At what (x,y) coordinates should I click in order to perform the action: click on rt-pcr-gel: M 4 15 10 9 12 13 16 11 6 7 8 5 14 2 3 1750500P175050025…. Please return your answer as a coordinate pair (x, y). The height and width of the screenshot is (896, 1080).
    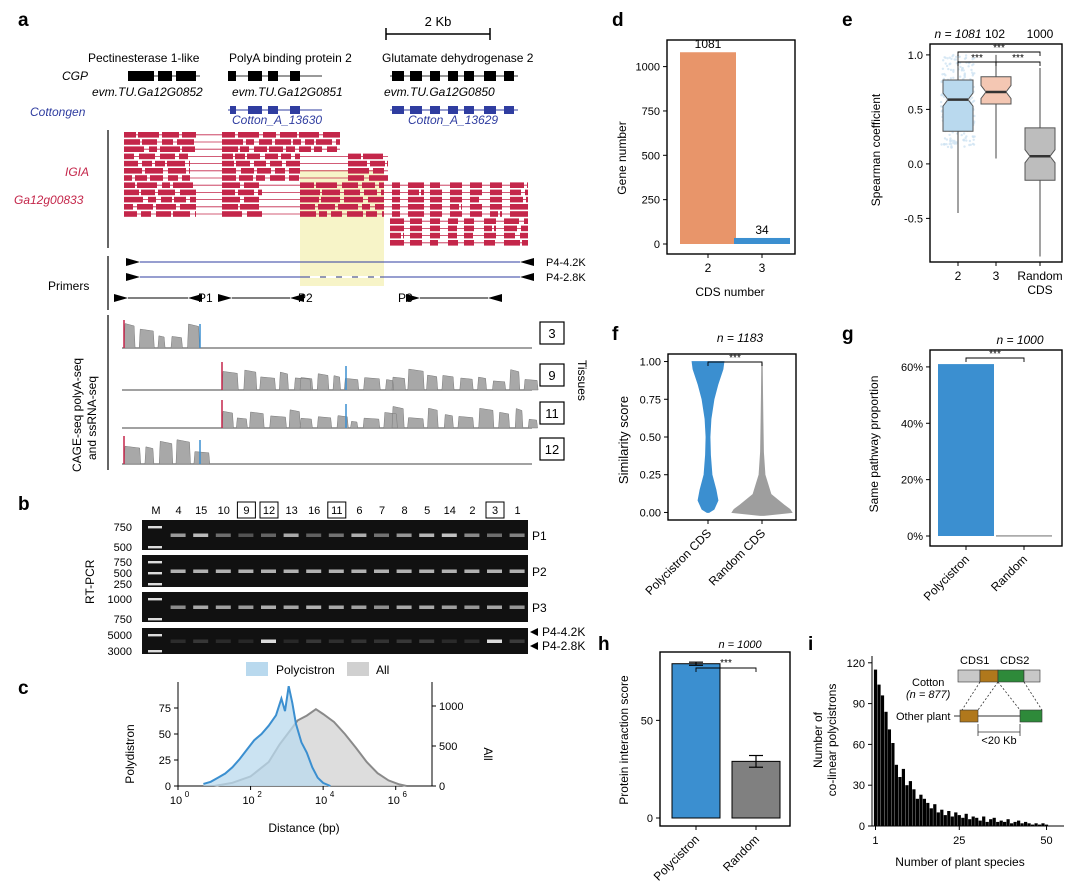
    Looking at the image, I should click on (346, 579).